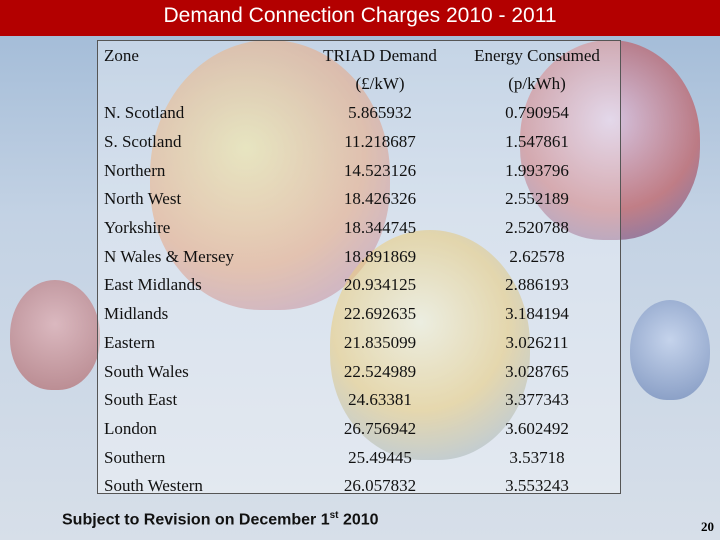  I want to click on energy-cell: 1.547861, so click(537, 142).